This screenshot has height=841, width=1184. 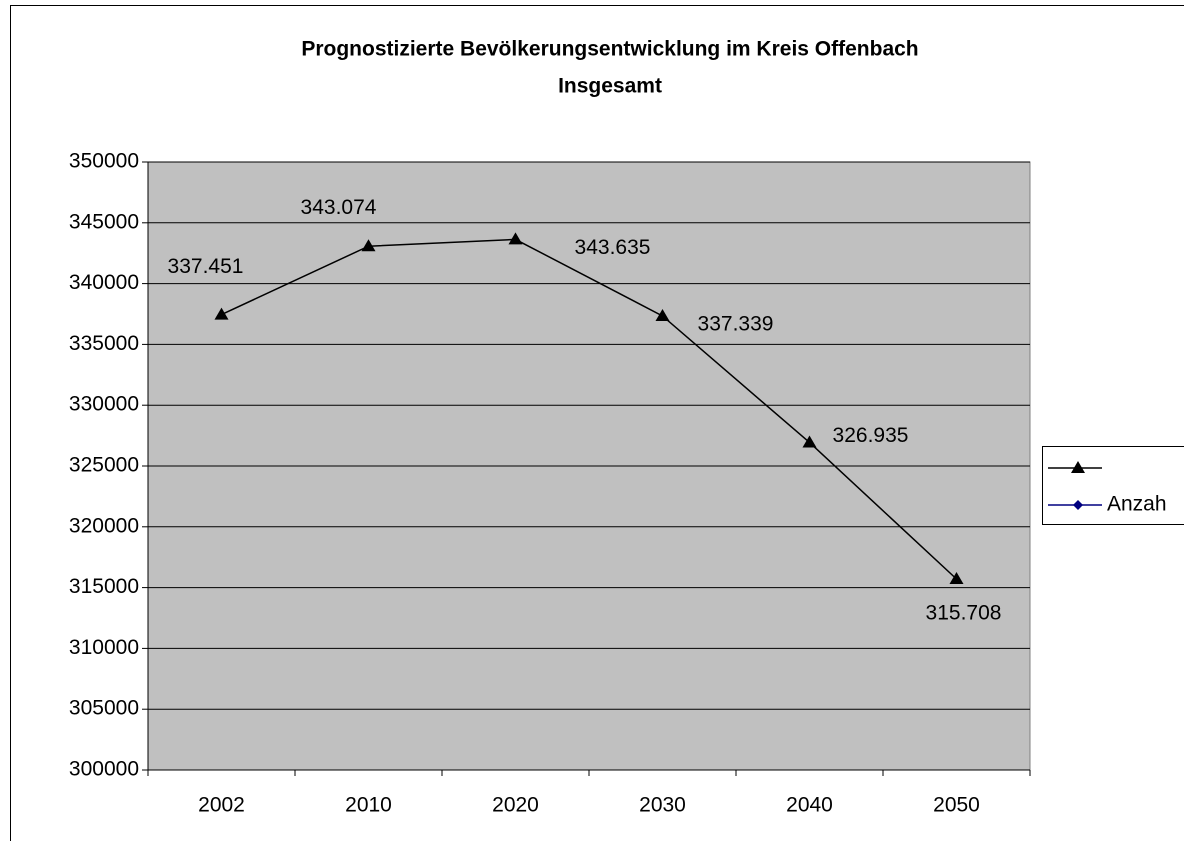 I want to click on data-label: 337.451, so click(x=206, y=266).